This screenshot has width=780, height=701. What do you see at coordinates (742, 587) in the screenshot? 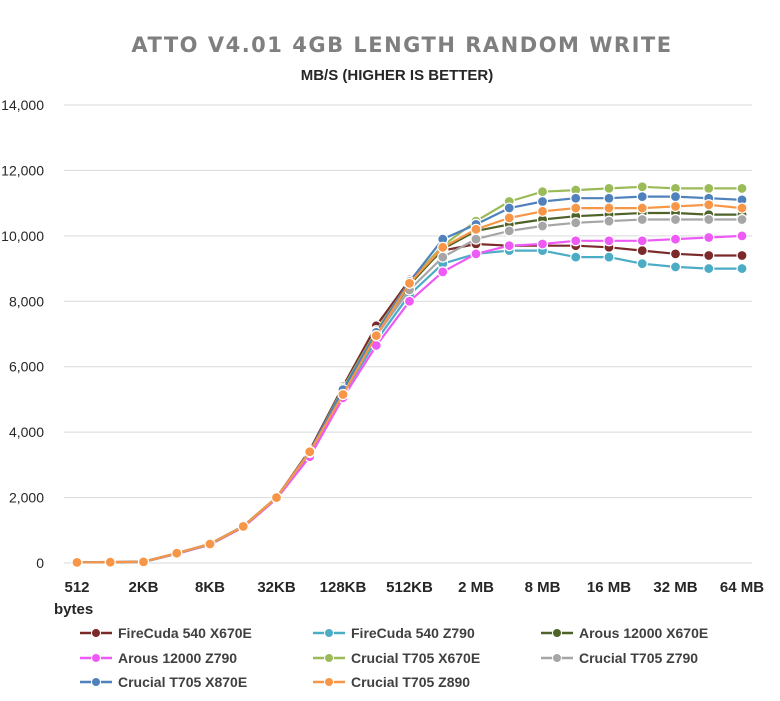
I see `x-tick-label: 64 MB` at bounding box center [742, 587].